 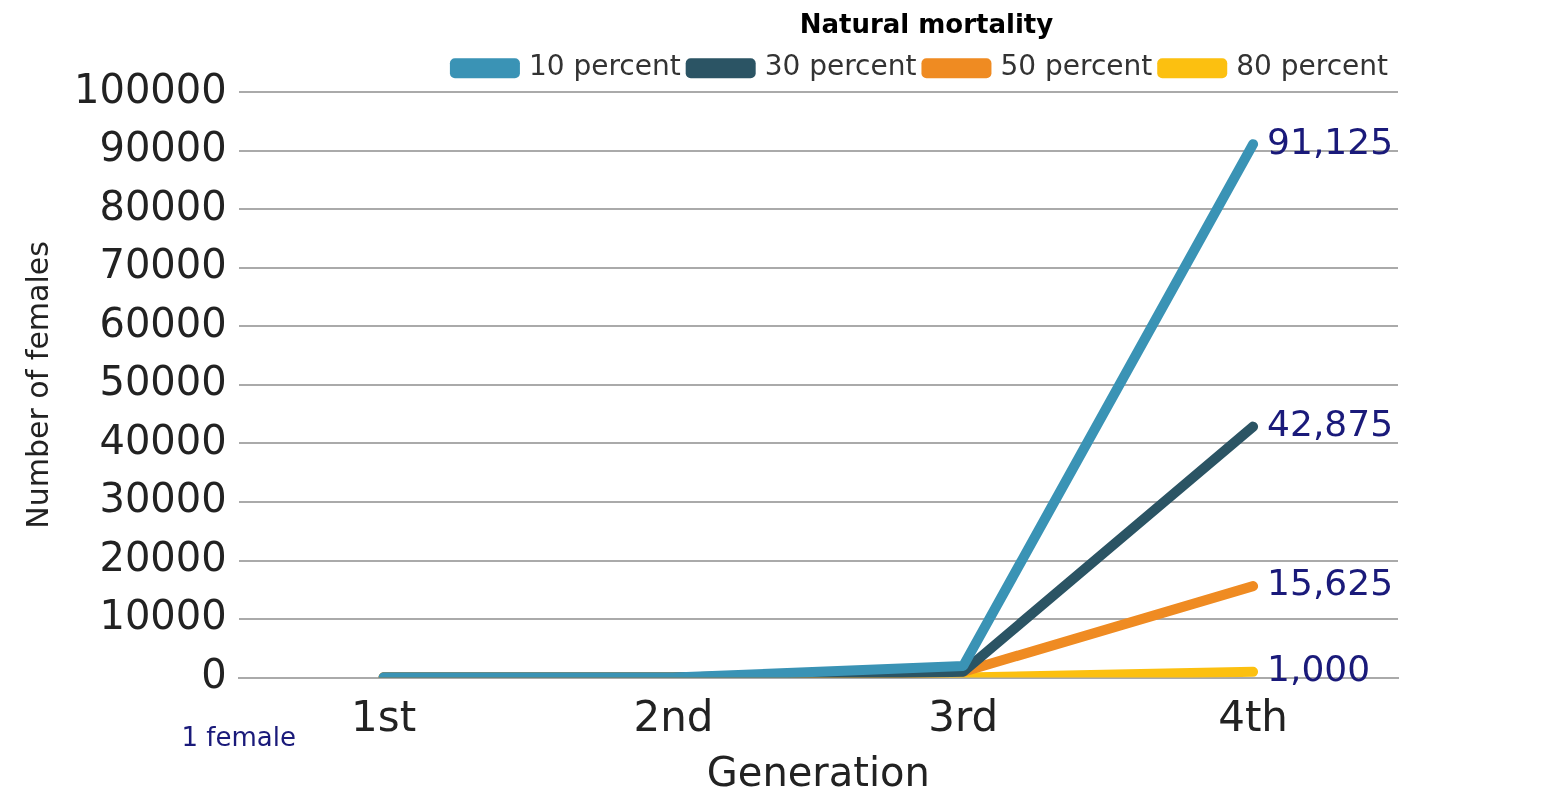 I want to click on y-tick-label: 50000, so click(x=163, y=381).